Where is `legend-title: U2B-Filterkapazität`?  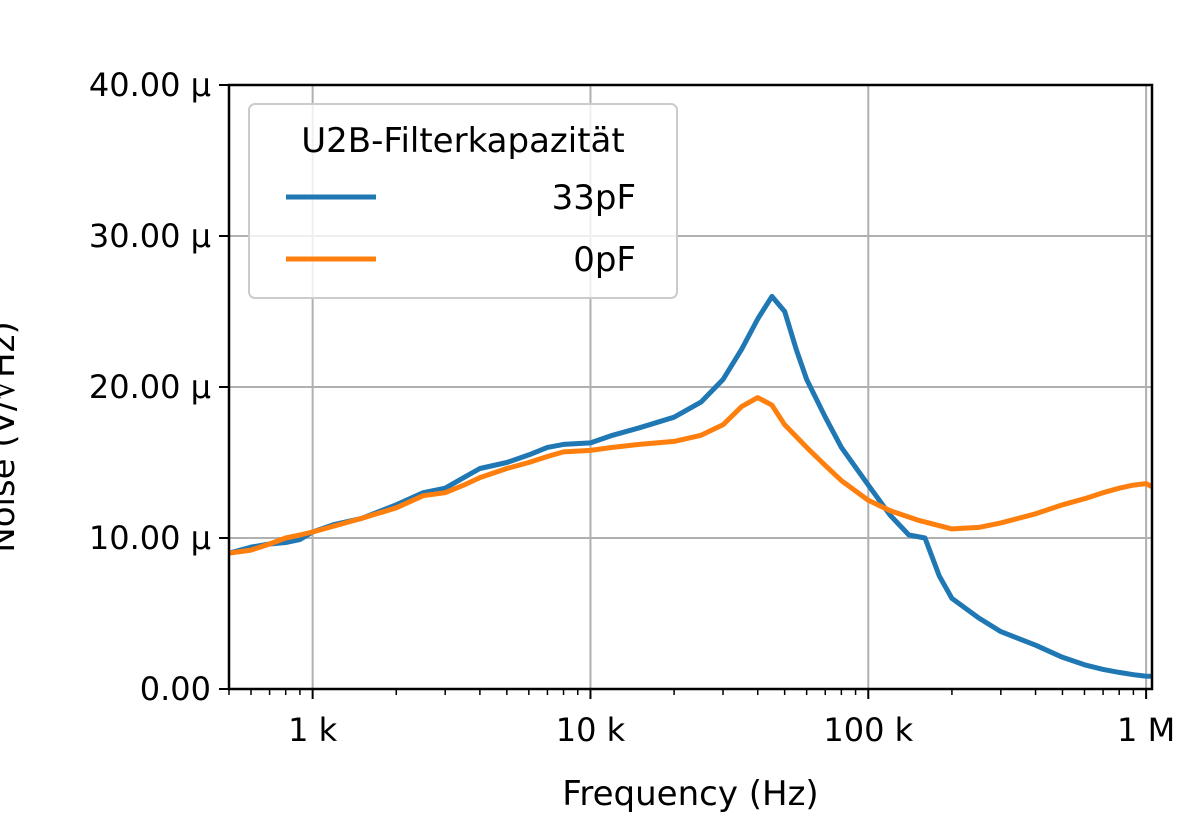
legend-title: U2B-Filterkapazität is located at coordinates (462, 141).